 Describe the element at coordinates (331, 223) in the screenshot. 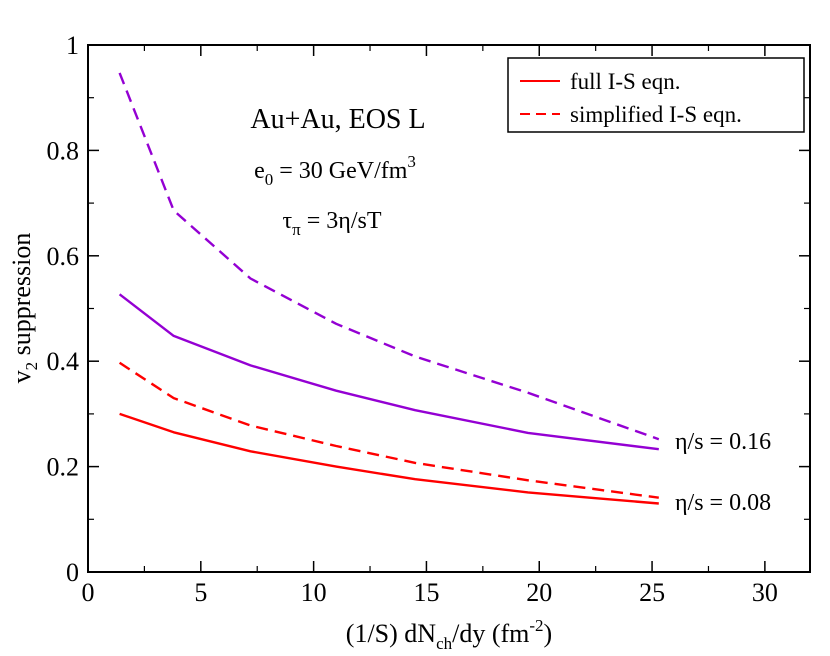

I see `tau-annotation: τπ = 3η/sT` at that location.